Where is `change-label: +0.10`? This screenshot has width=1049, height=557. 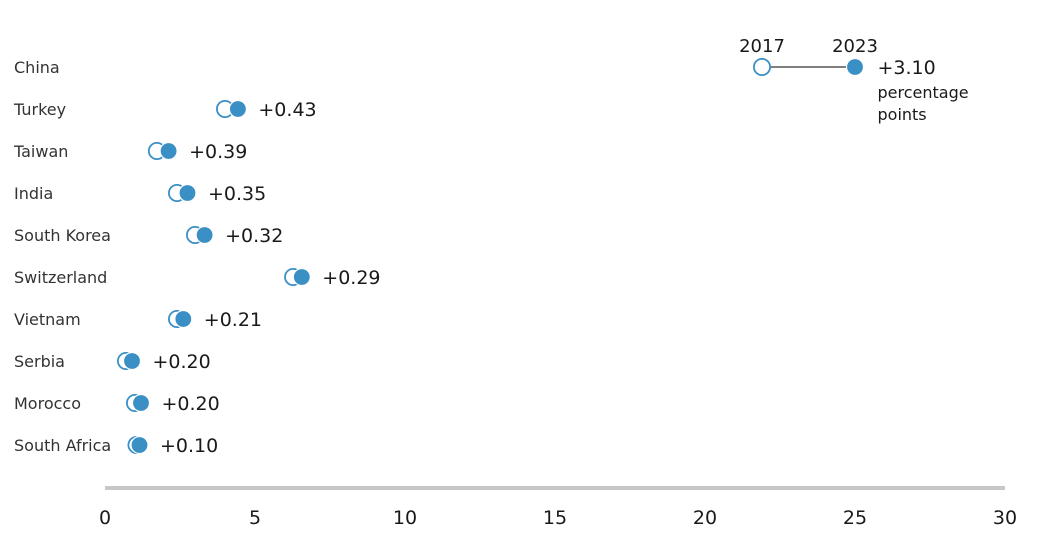
change-label: +0.10 is located at coordinates (189, 446).